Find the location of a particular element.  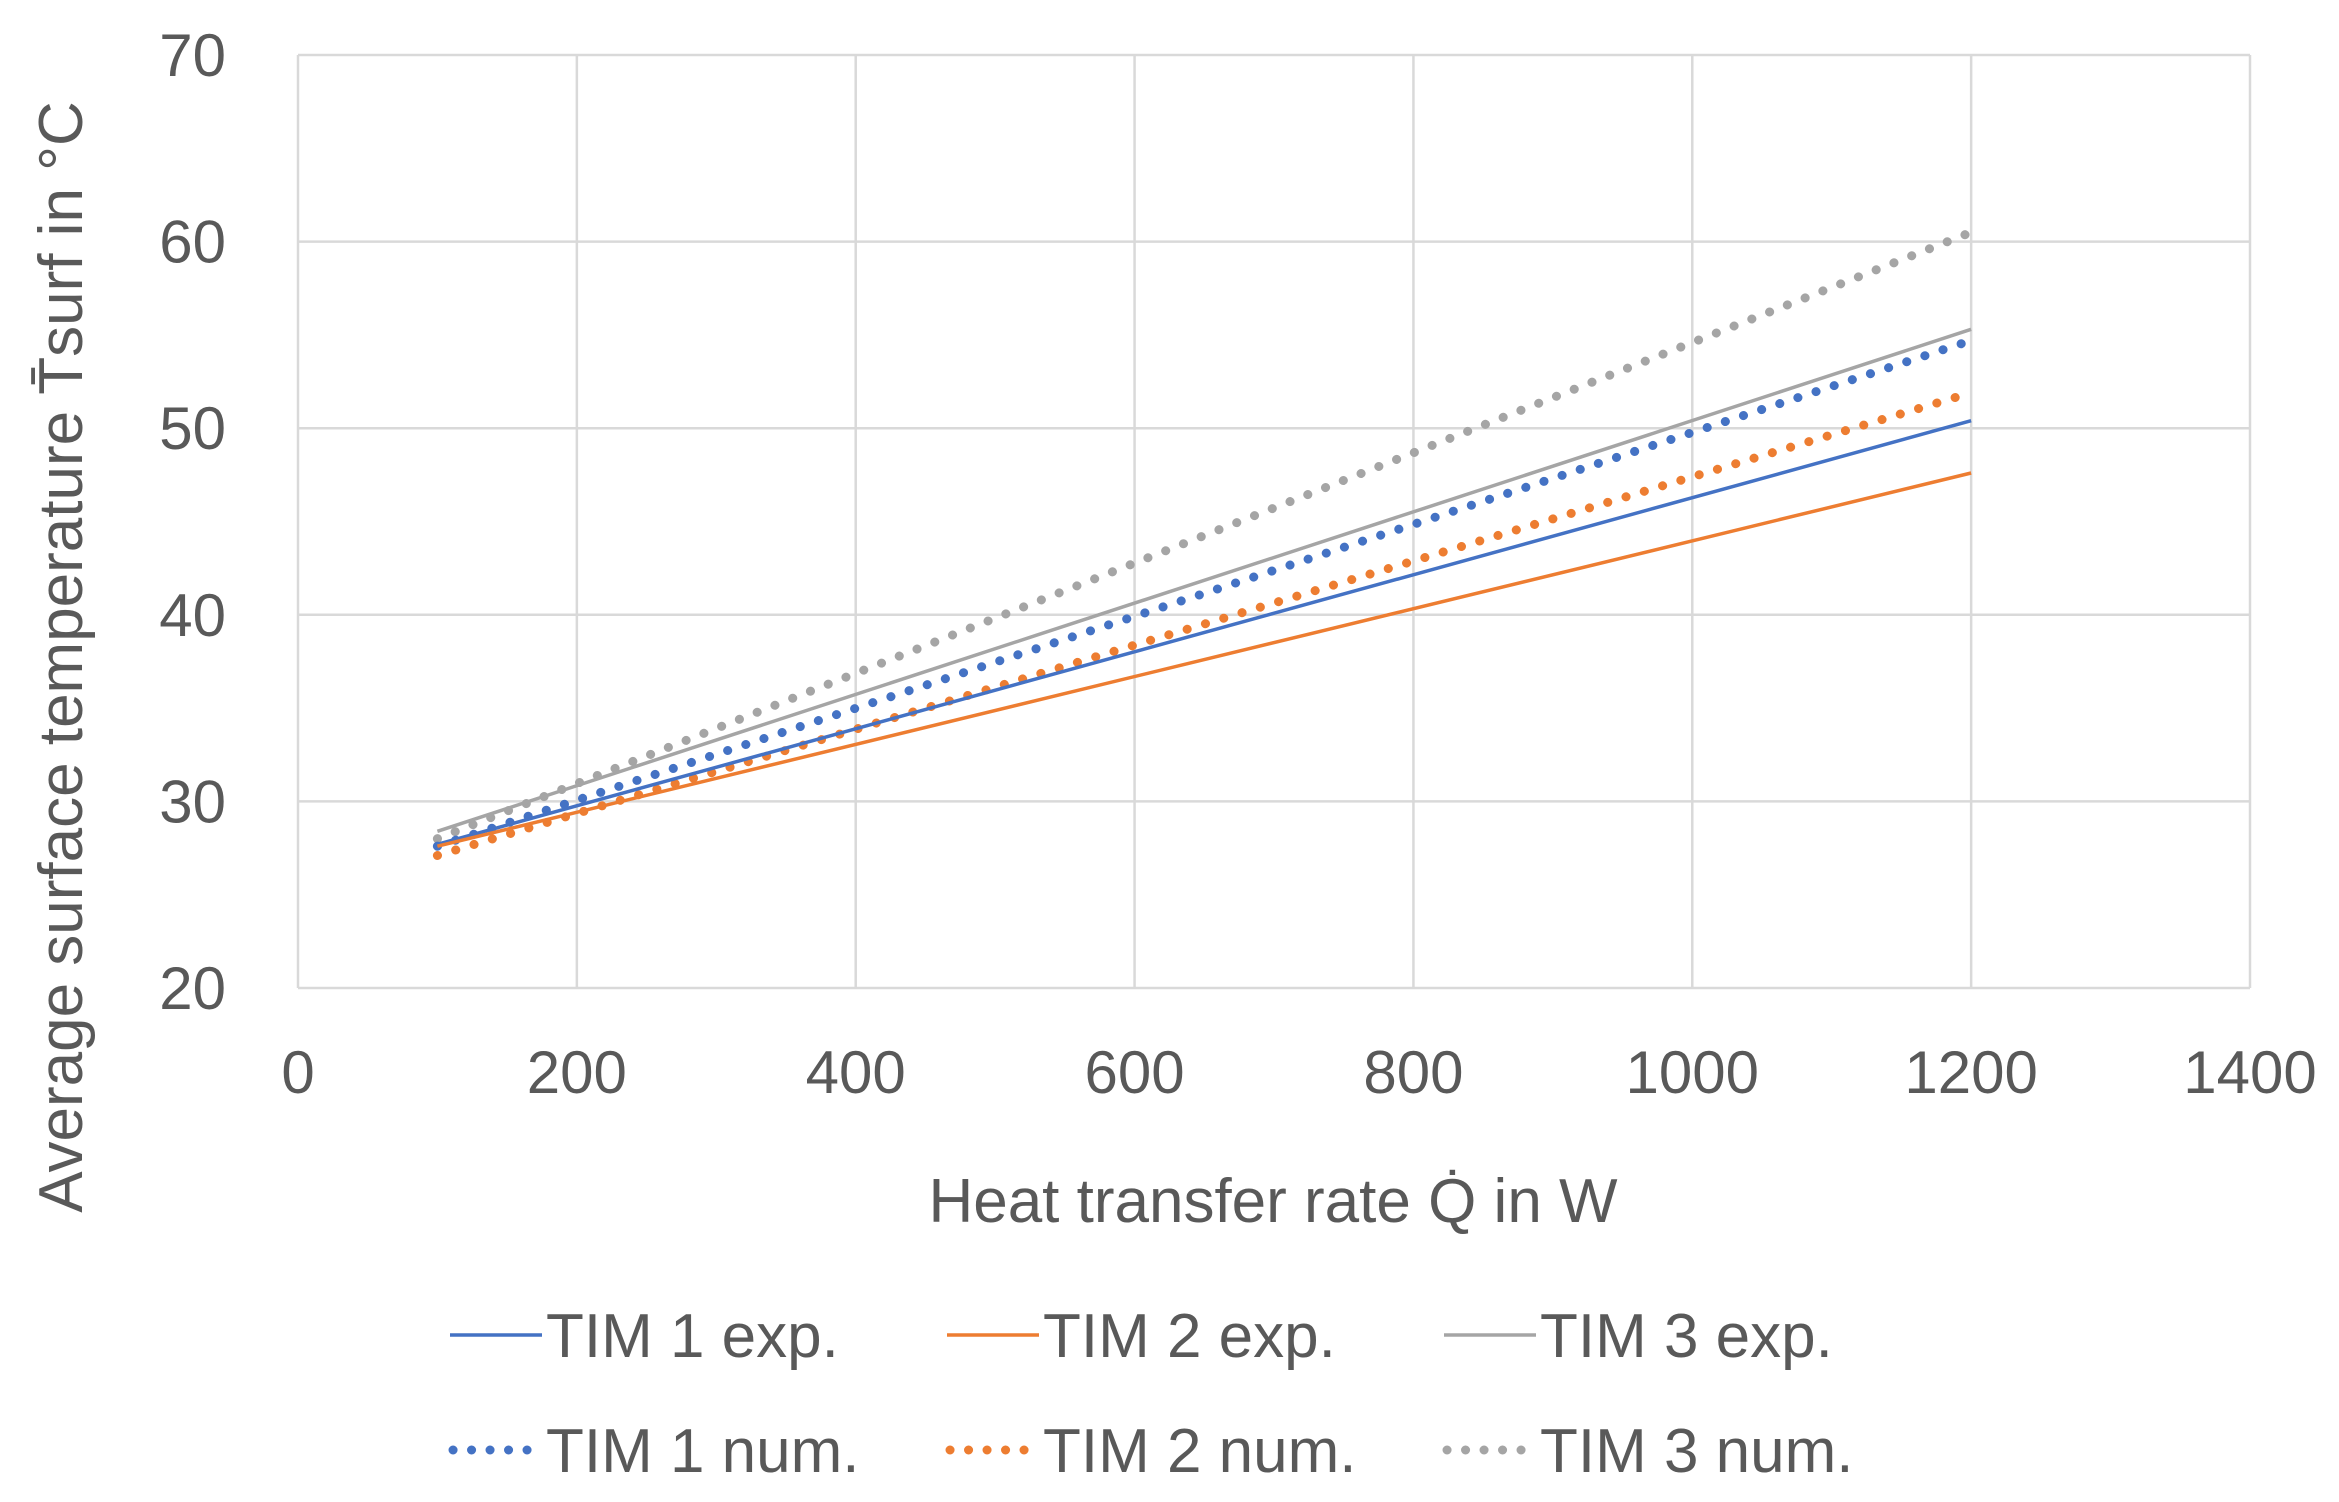

legend-item: TIM 1 exp. is located at coordinates (644, 1336).